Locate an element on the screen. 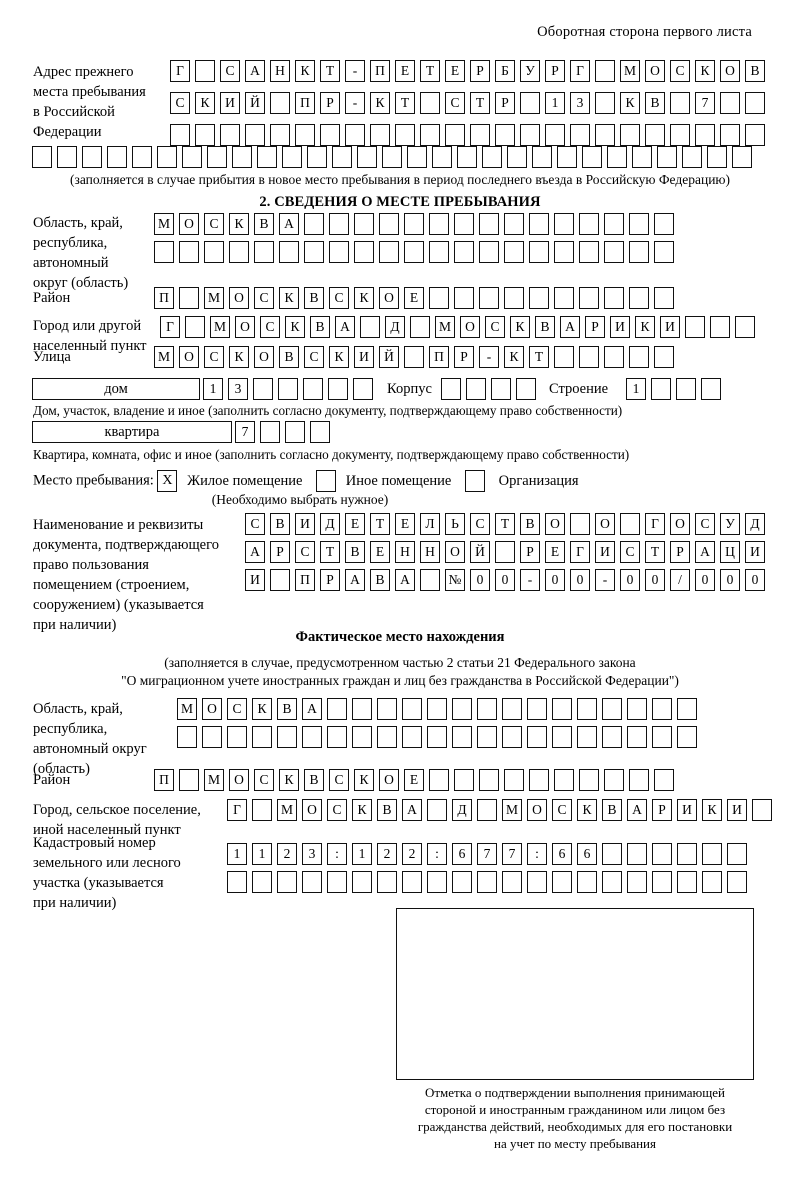 The height and width of the screenshot is (1180, 800). char-box: А is located at coordinates (289, 224).